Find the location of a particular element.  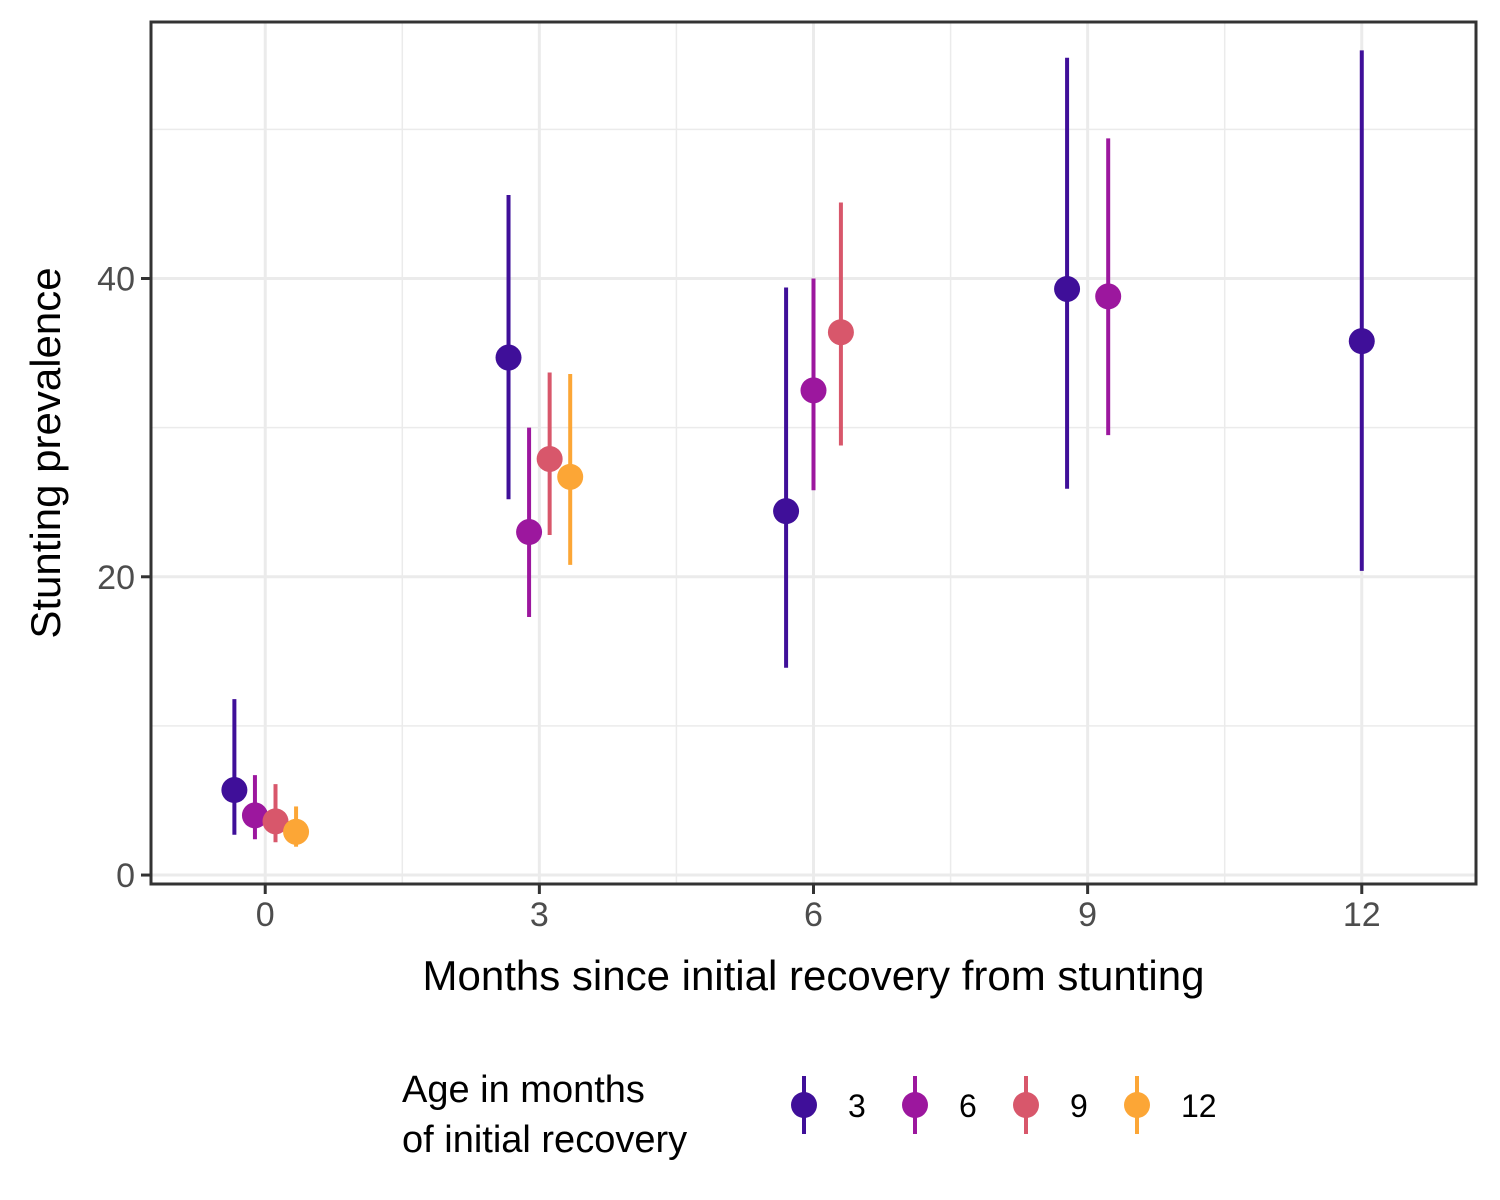

x-tick-label: 9 is located at coordinates (1087, 915).